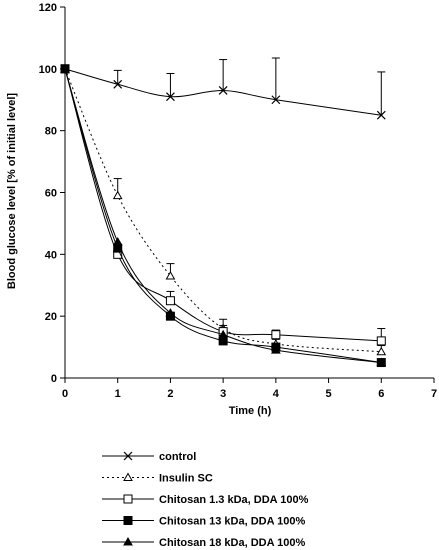 The image size is (439, 550). I want to click on series-line, so click(223, 92).